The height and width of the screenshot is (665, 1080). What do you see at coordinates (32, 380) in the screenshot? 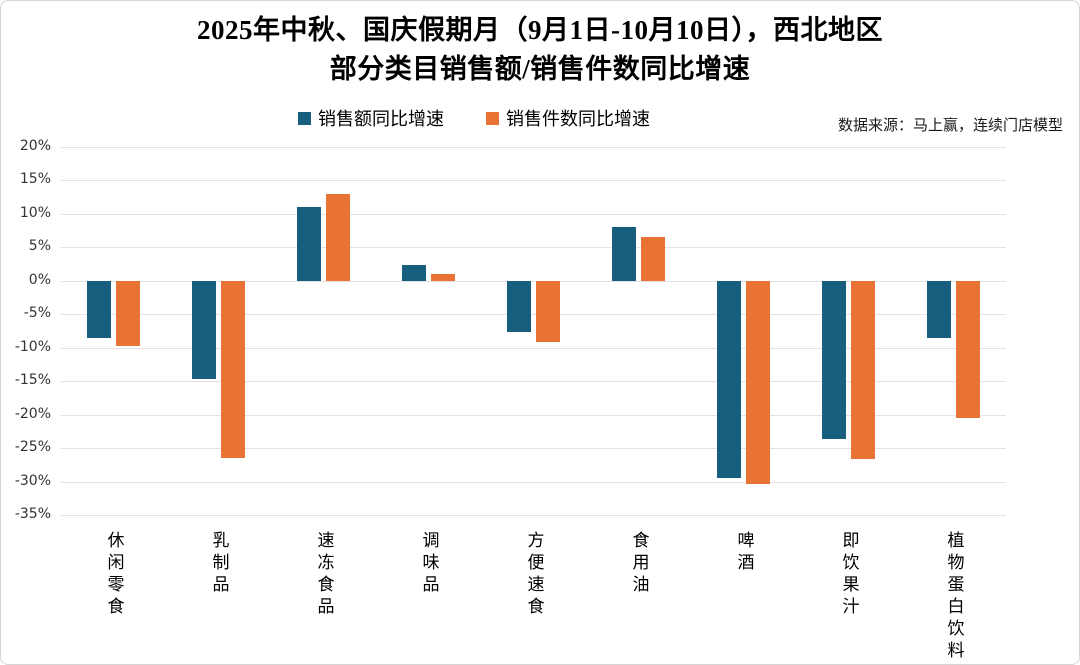
I see `y-axis-tick-label: -15%` at bounding box center [32, 380].